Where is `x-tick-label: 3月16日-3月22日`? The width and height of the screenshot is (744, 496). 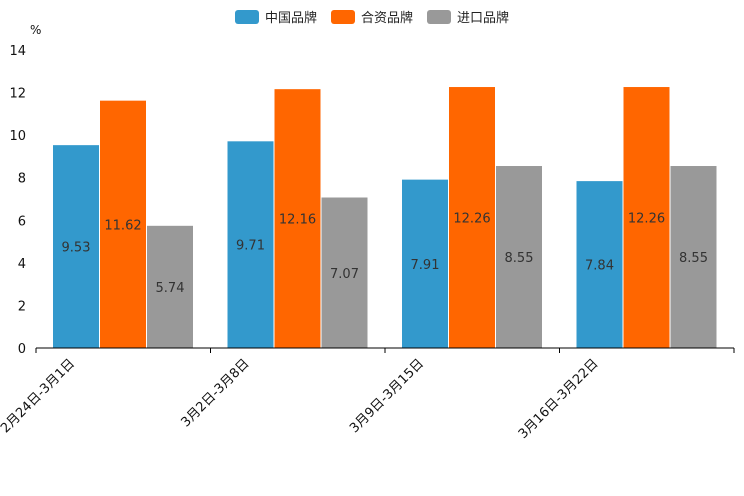 x-tick-label: 3月16日-3月22日 is located at coordinates (559, 399).